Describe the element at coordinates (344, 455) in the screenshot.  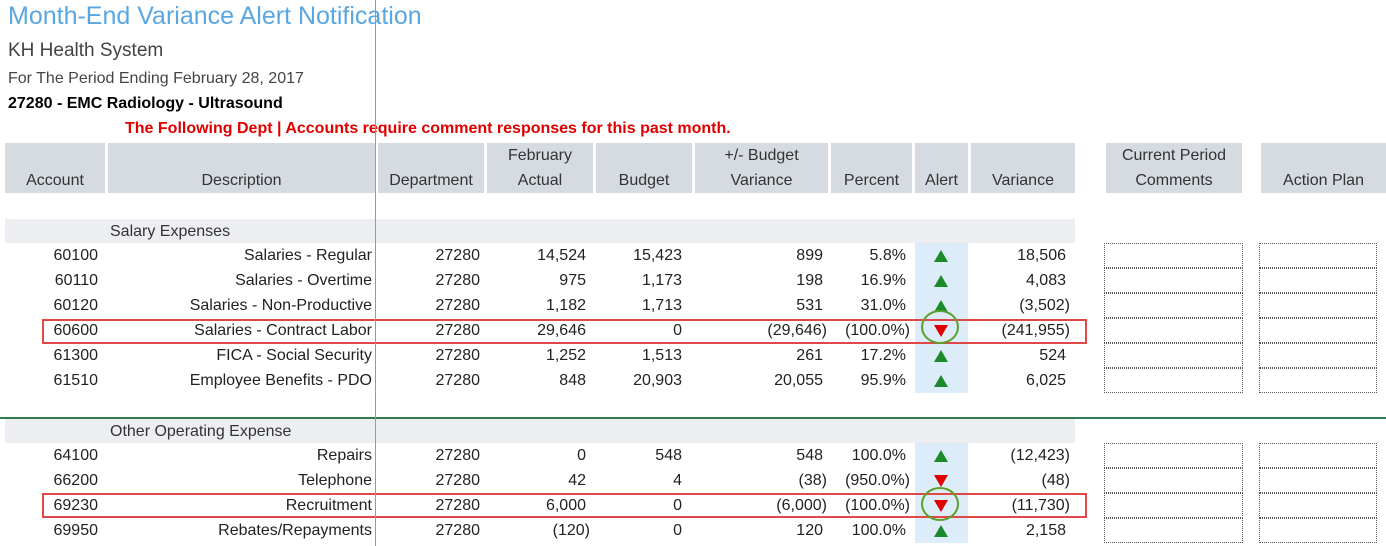
I see `cell-text: Repairs` at that location.